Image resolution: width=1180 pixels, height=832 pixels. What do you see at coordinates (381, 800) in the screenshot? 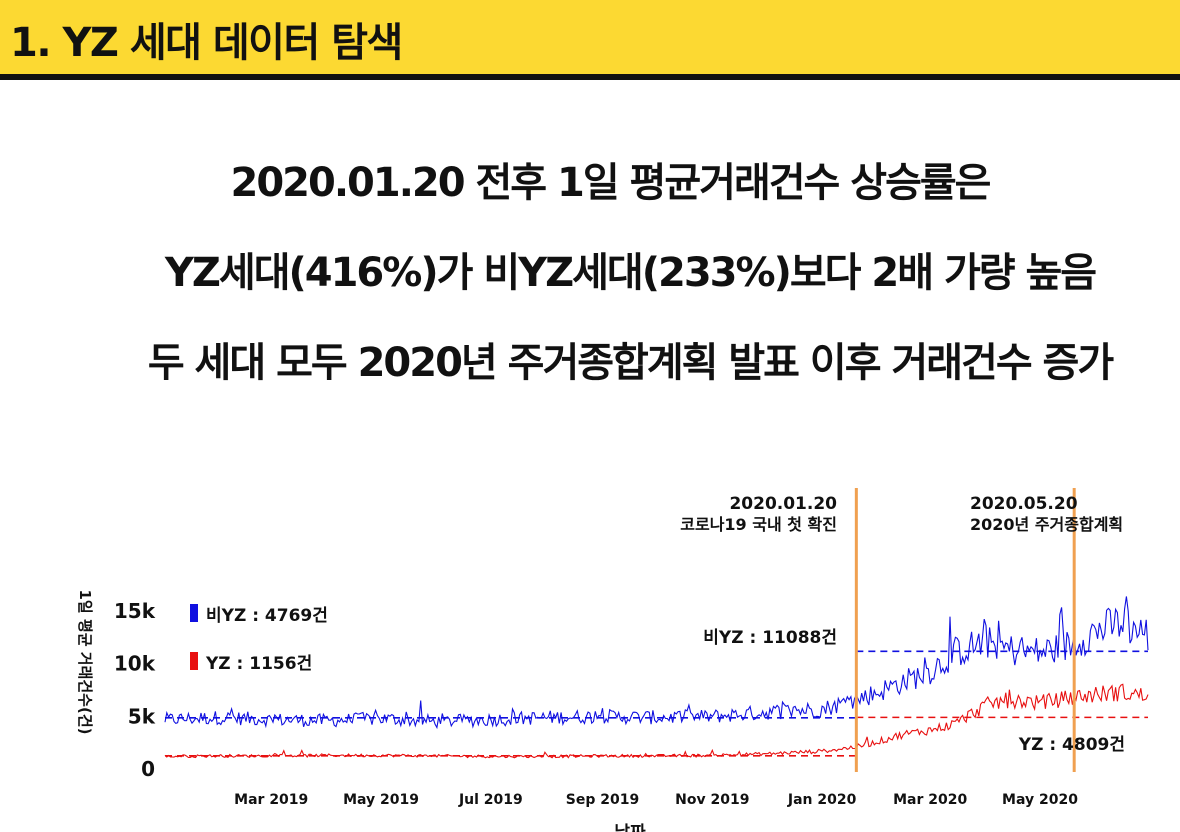
I see `x-tick-label: May 2019` at bounding box center [381, 800].